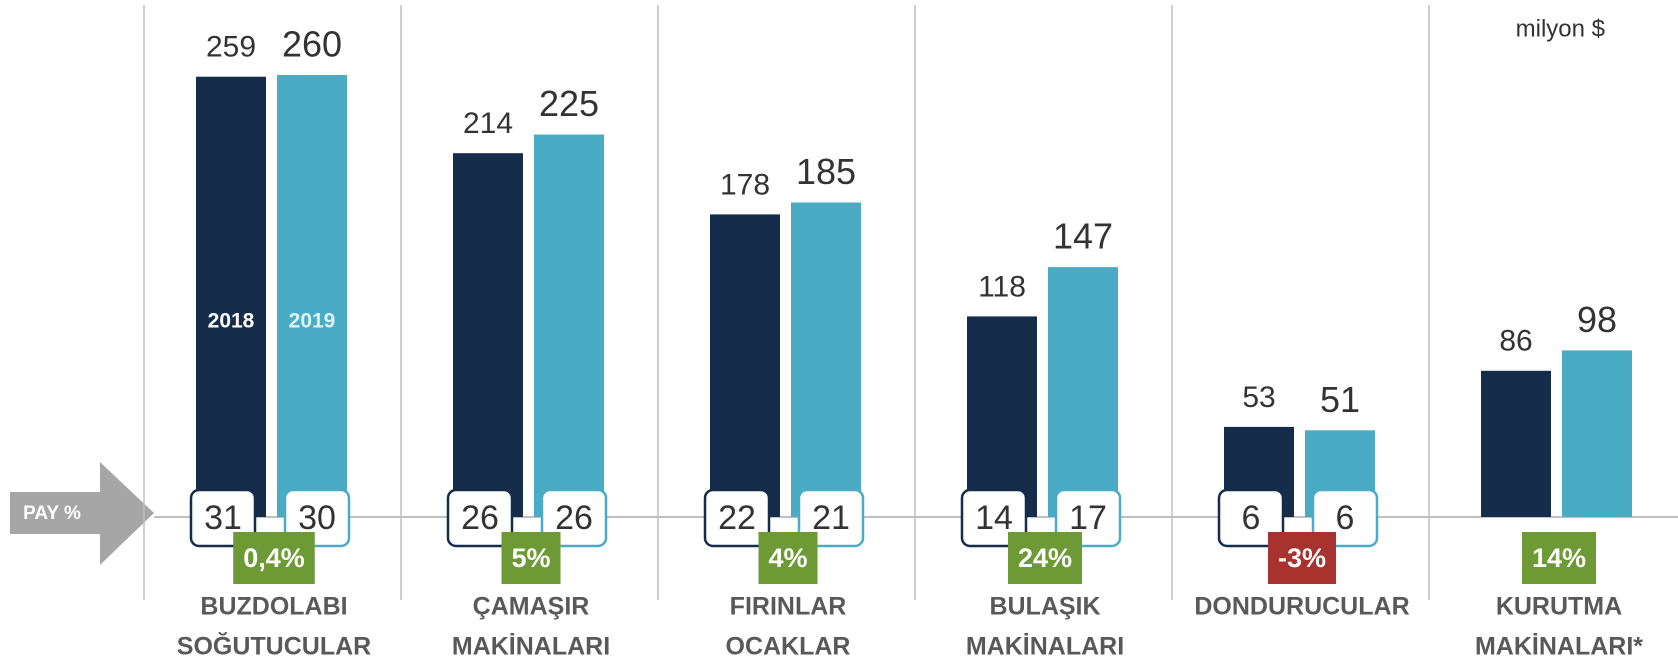  What do you see at coordinates (1559, 607) in the screenshot?
I see `category-label: KURUTMA` at bounding box center [1559, 607].